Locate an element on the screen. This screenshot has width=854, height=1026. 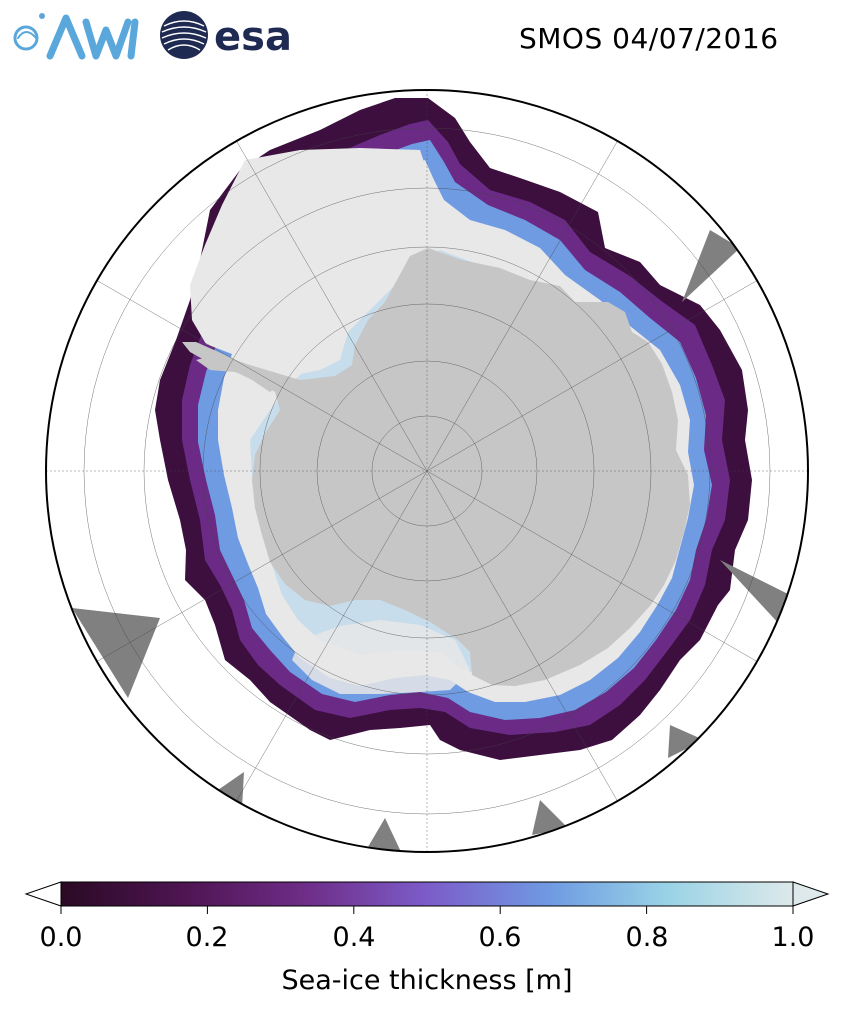
colorbar-tick-label: 1.0 is located at coordinates (793, 937).